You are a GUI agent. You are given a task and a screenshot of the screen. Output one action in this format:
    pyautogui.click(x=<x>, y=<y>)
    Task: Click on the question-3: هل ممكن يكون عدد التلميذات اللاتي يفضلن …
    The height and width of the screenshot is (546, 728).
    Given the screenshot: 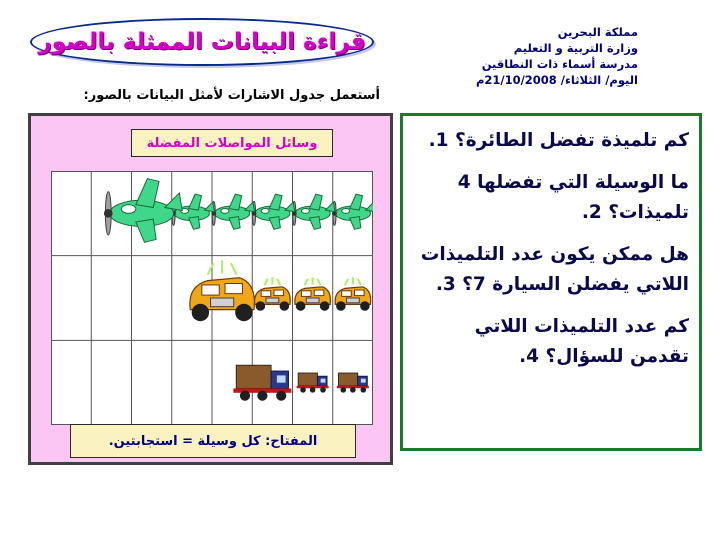 What is the action you would take?
    pyautogui.click(x=554, y=269)
    